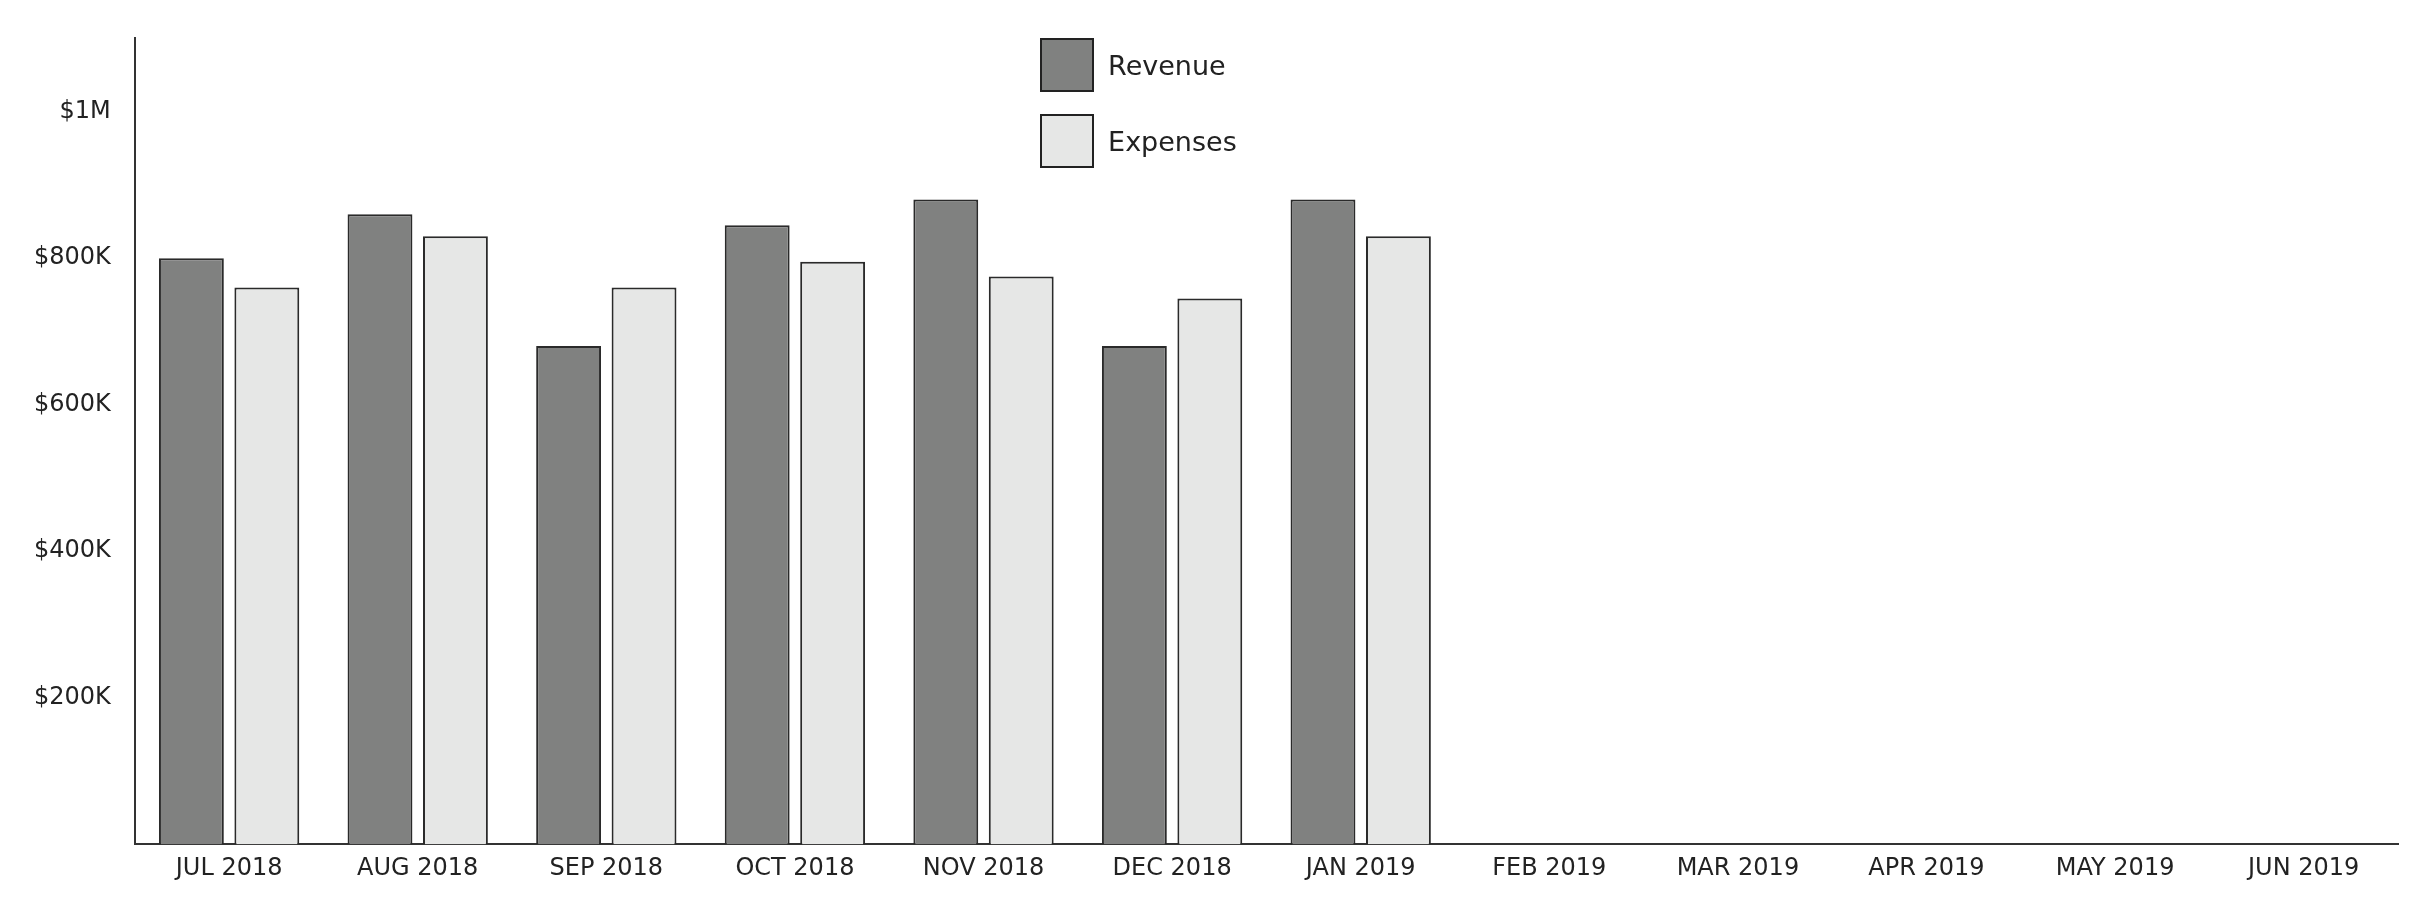  What do you see at coordinates (228, 866) in the screenshot?
I see `x-tick-label: JUL 2018` at bounding box center [228, 866].